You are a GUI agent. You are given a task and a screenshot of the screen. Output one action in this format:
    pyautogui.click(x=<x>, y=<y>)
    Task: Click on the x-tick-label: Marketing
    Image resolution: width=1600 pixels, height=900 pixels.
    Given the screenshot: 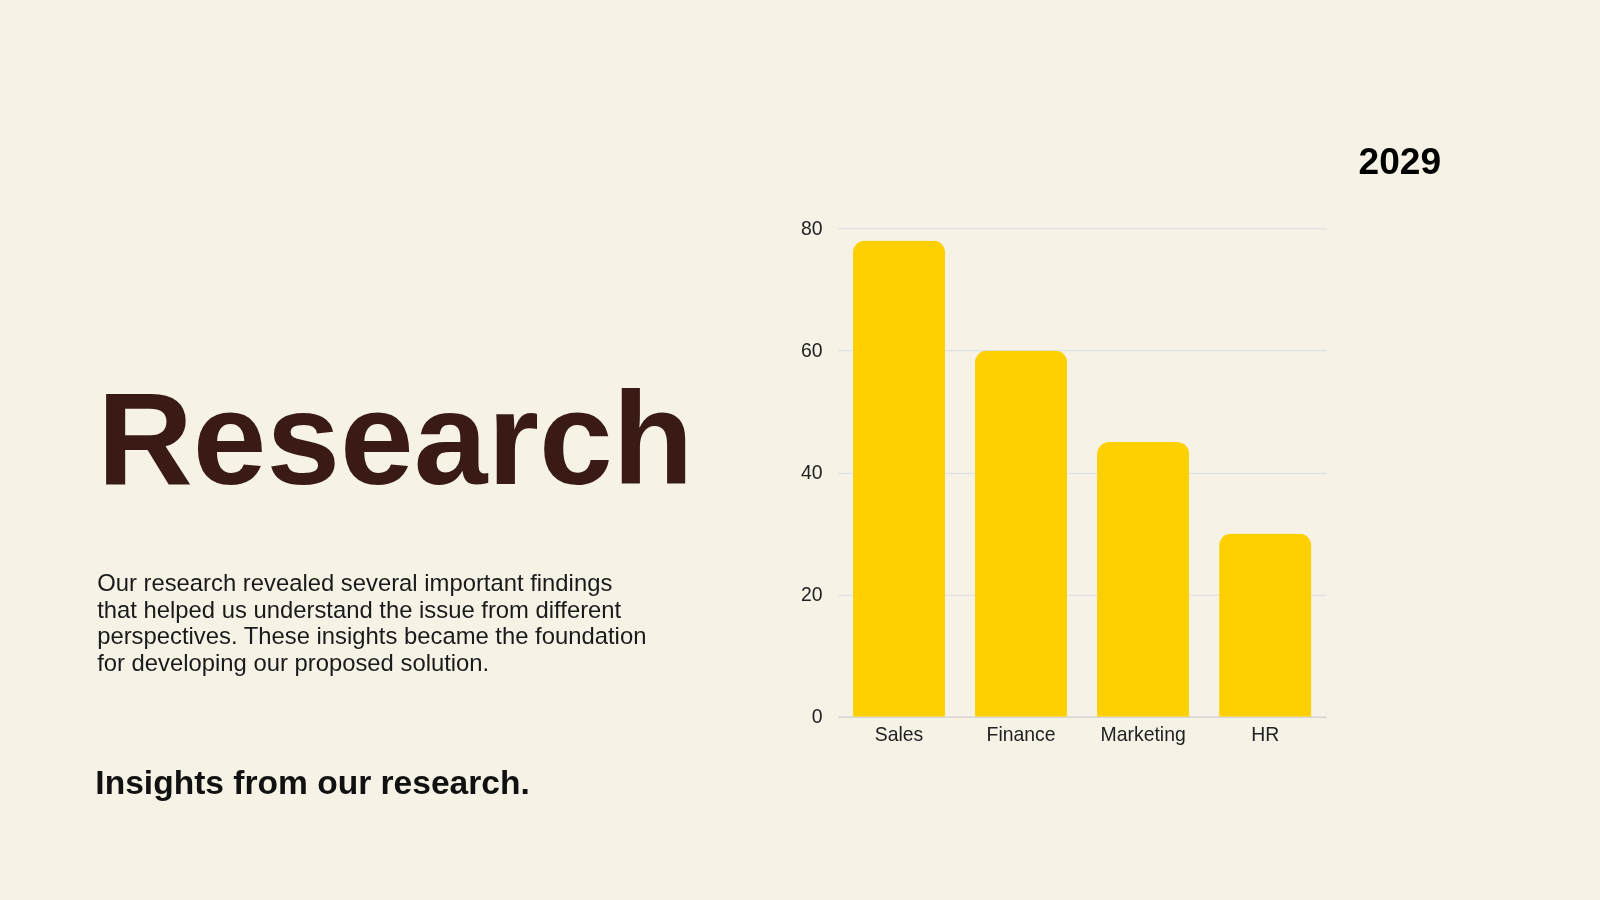 What is the action you would take?
    pyautogui.click(x=1143, y=733)
    